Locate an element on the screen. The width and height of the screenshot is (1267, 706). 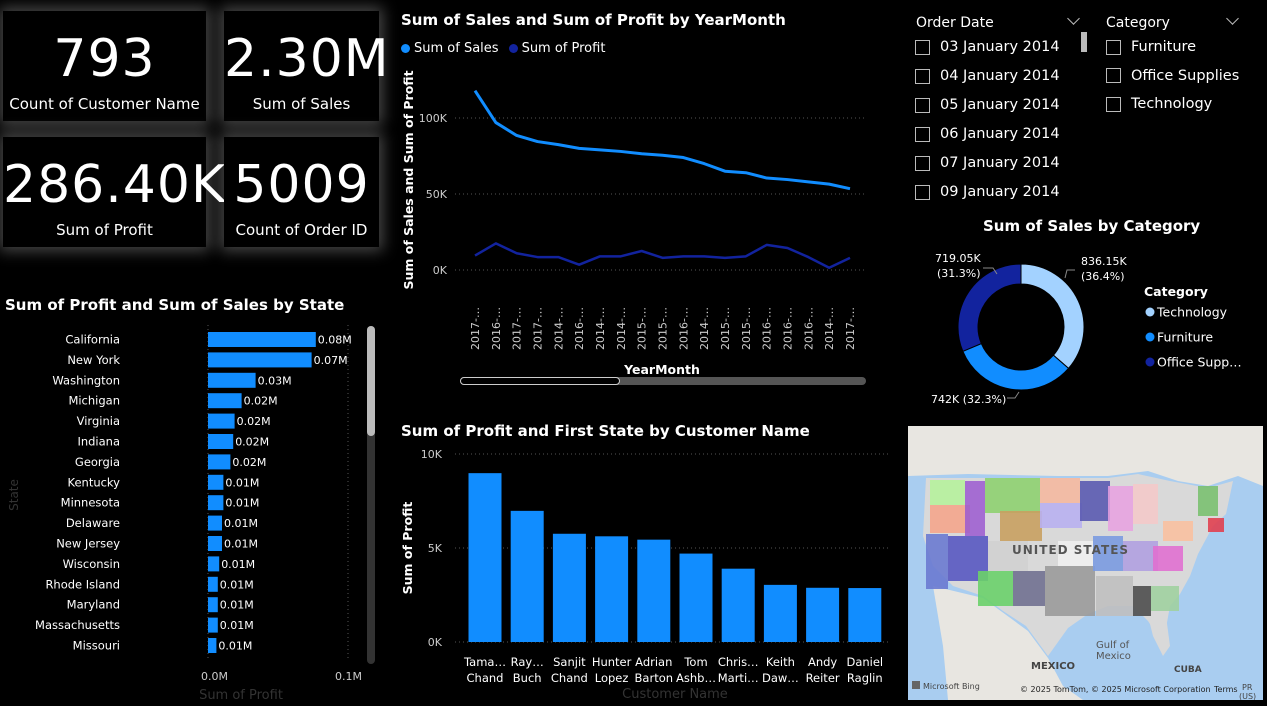
category-option-label: Furniture is located at coordinates (1164, 47).